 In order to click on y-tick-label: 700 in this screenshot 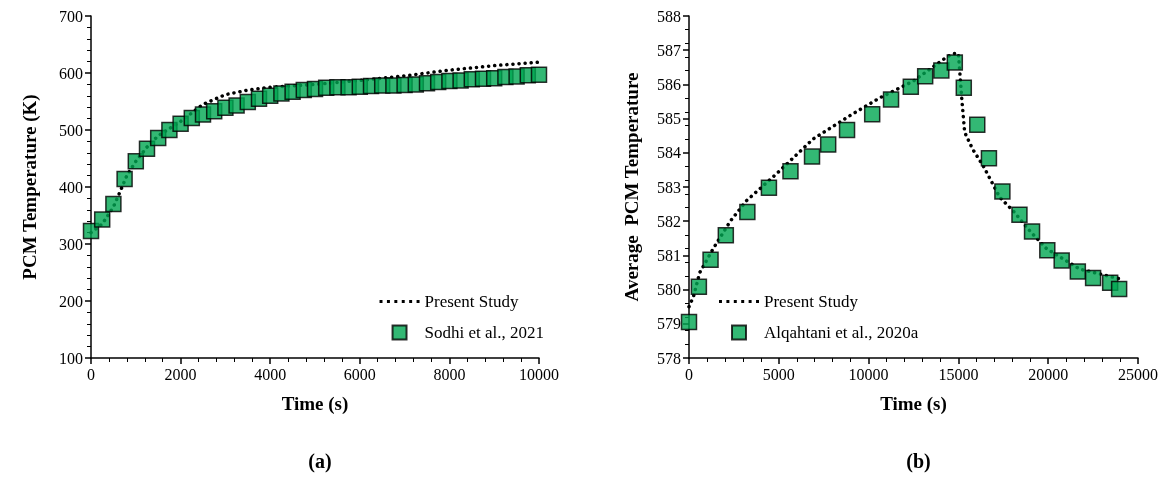, I will do `click(71, 16)`.